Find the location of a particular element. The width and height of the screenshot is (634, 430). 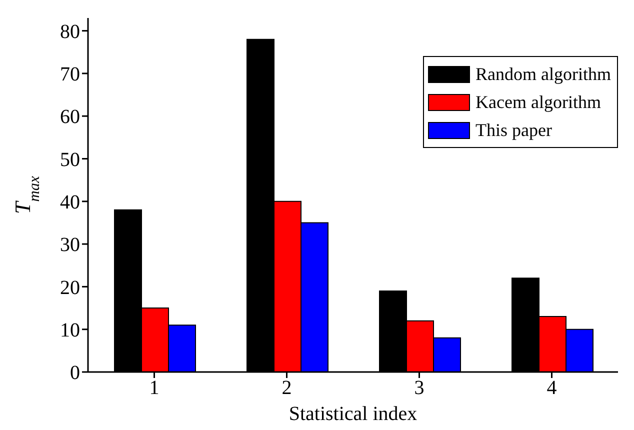

y-tick-label: 20 is located at coordinates (70, 287).